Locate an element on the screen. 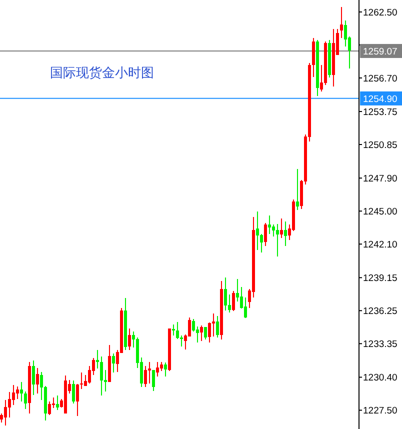 The height and width of the screenshot is (429, 402). y-tick-label: 1239.15 is located at coordinates (380, 278).